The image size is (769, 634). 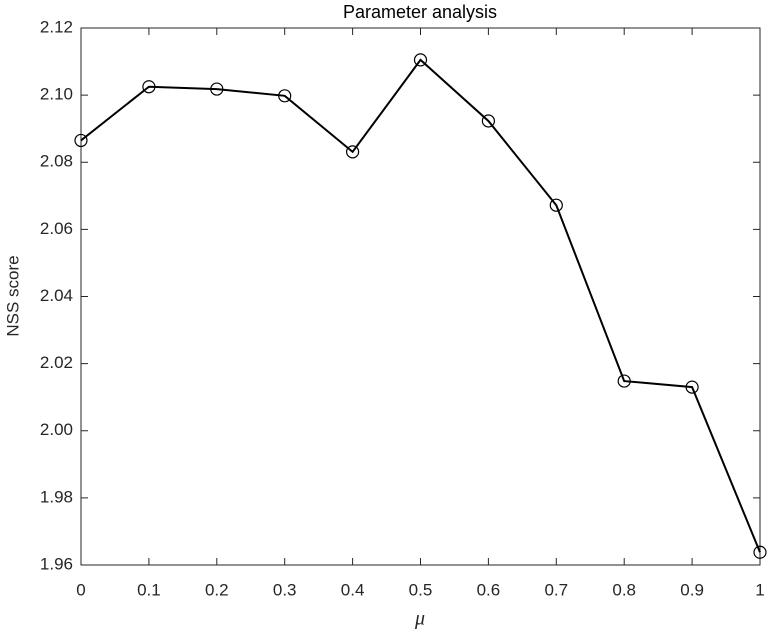 I want to click on y-tick-label: 2.00, so click(x=56, y=429).